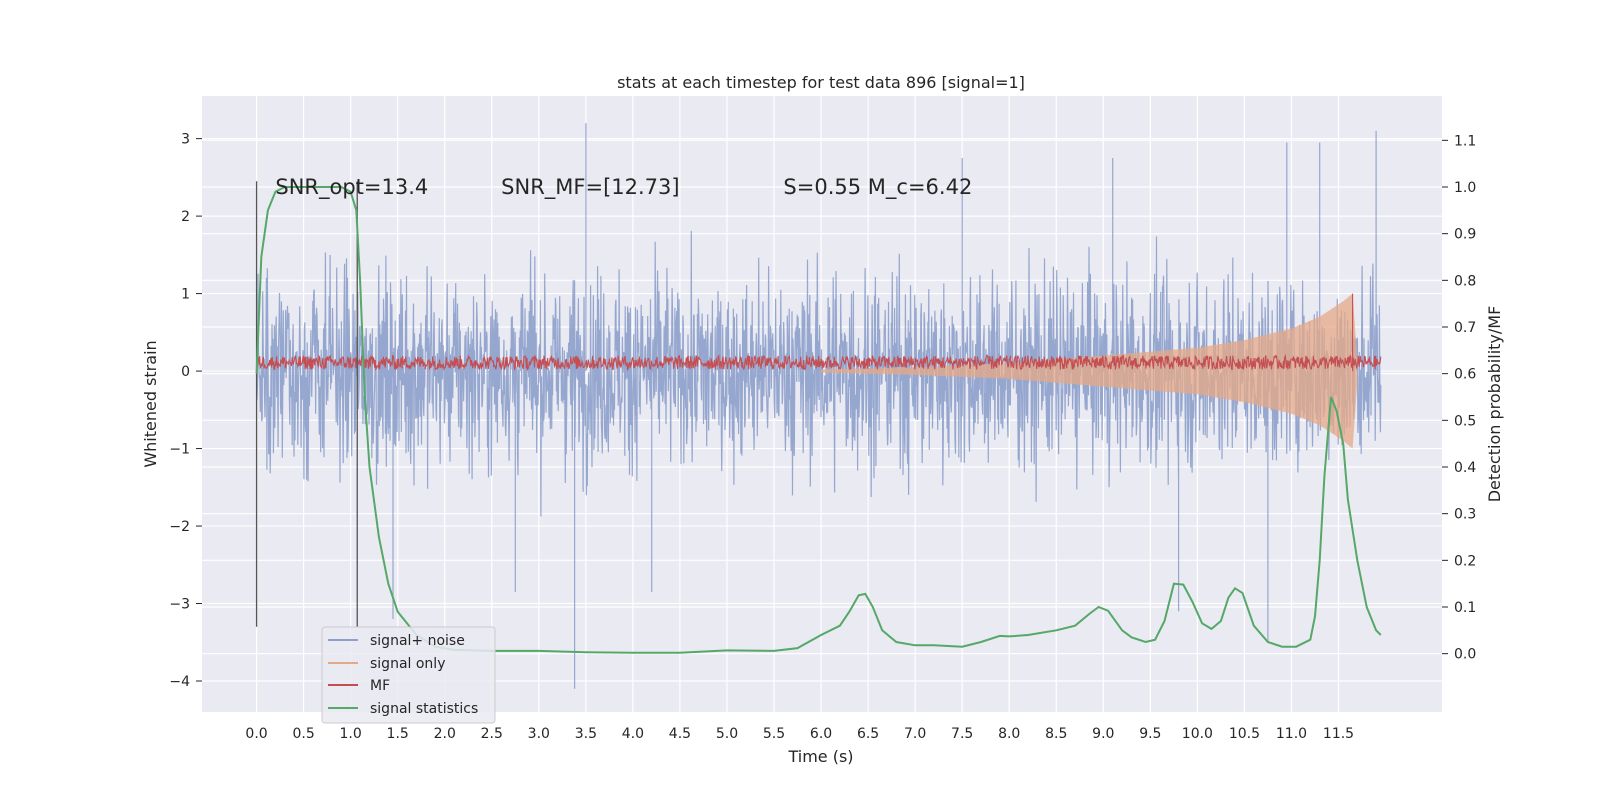 The image size is (1600, 800). I want to click on x-tick-label: 8.5, so click(1056, 734).